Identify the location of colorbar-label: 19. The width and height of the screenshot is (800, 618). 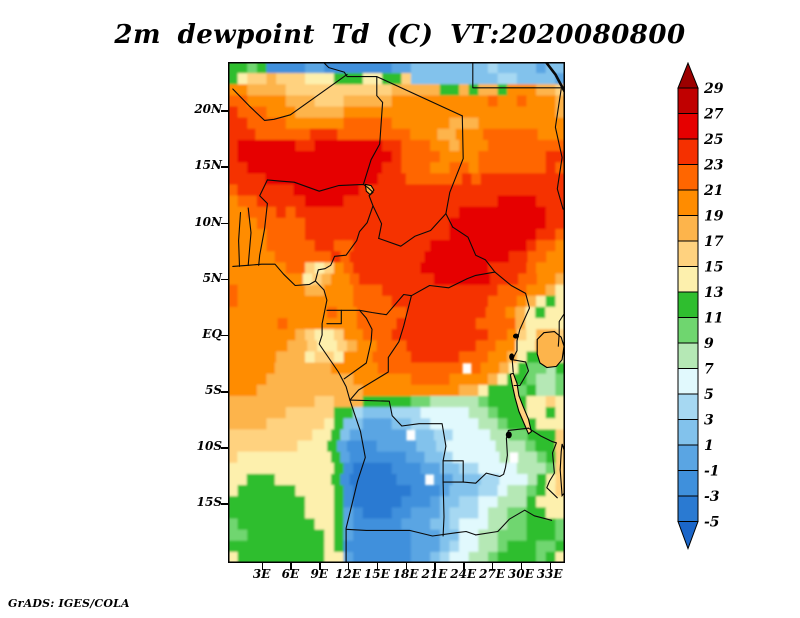
(714, 217).